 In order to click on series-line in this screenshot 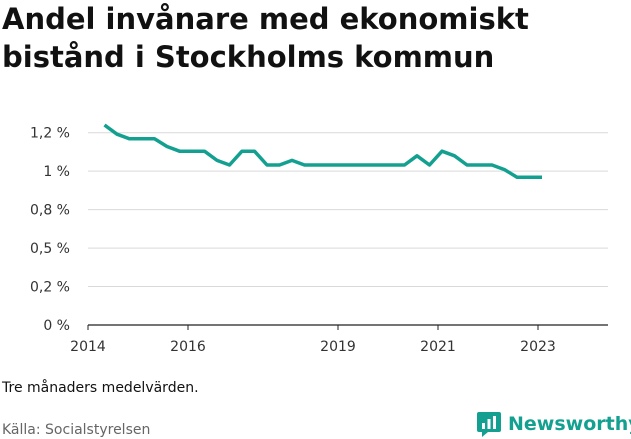, I will do `click(322, 151)`.